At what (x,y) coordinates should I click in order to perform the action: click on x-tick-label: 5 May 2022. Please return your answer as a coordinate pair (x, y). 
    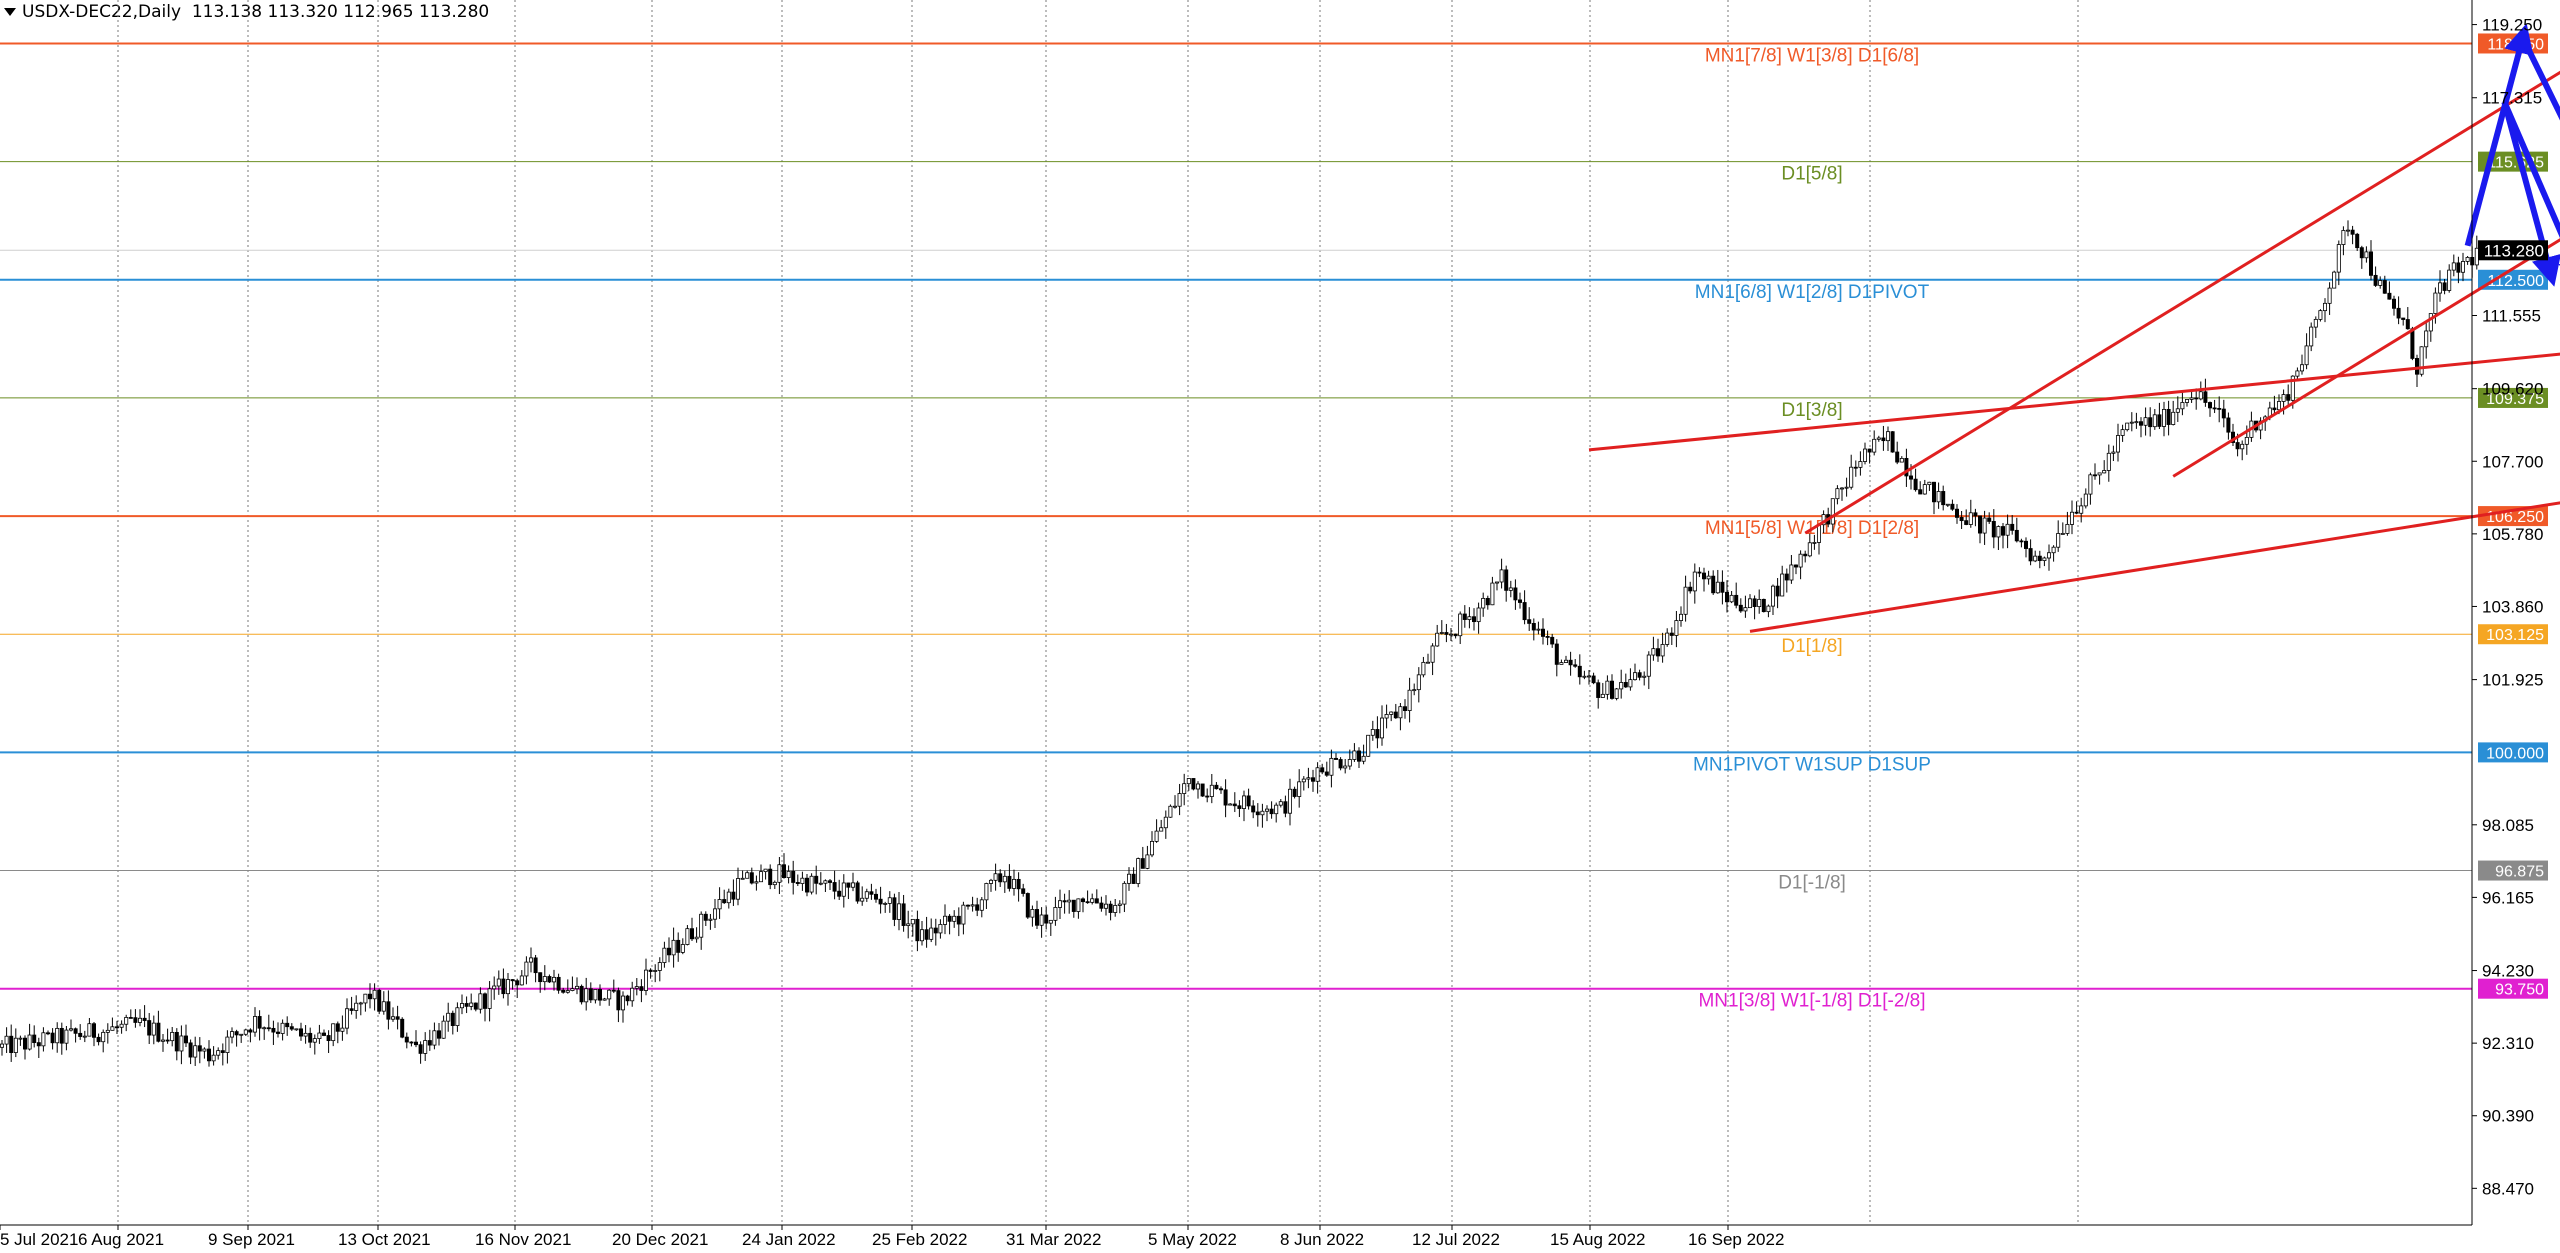
    Looking at the image, I should click on (1192, 1239).